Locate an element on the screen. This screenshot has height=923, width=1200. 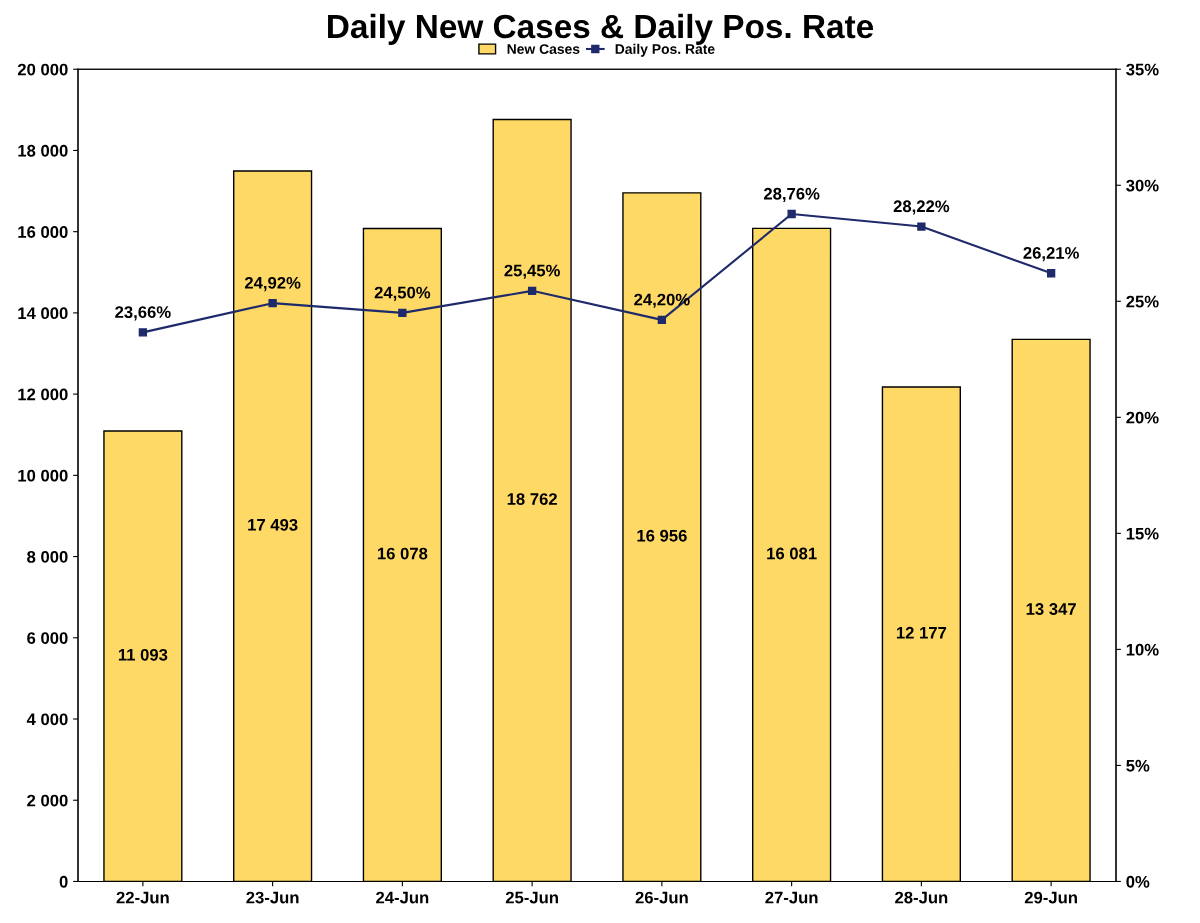
y2-tick-label: 15% is located at coordinates (1142, 533).